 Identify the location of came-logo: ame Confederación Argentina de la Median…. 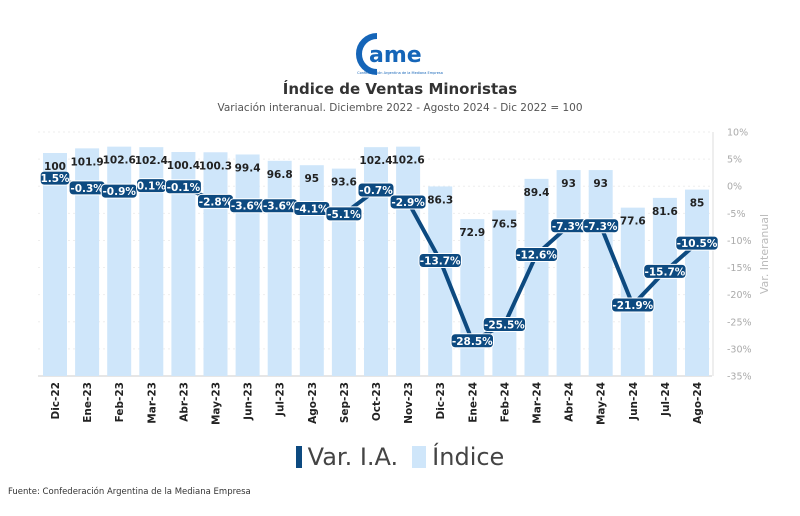
(399, 54).